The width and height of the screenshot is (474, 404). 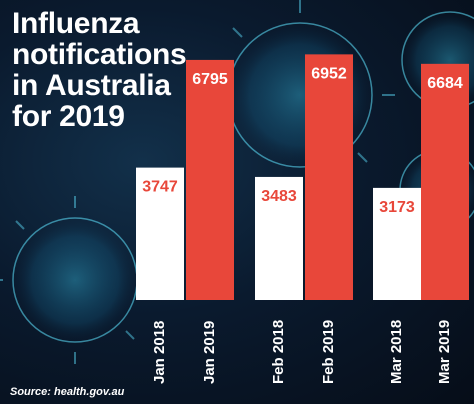 What do you see at coordinates (328, 352) in the screenshot?
I see `x-tick-label: Feb 2019` at bounding box center [328, 352].